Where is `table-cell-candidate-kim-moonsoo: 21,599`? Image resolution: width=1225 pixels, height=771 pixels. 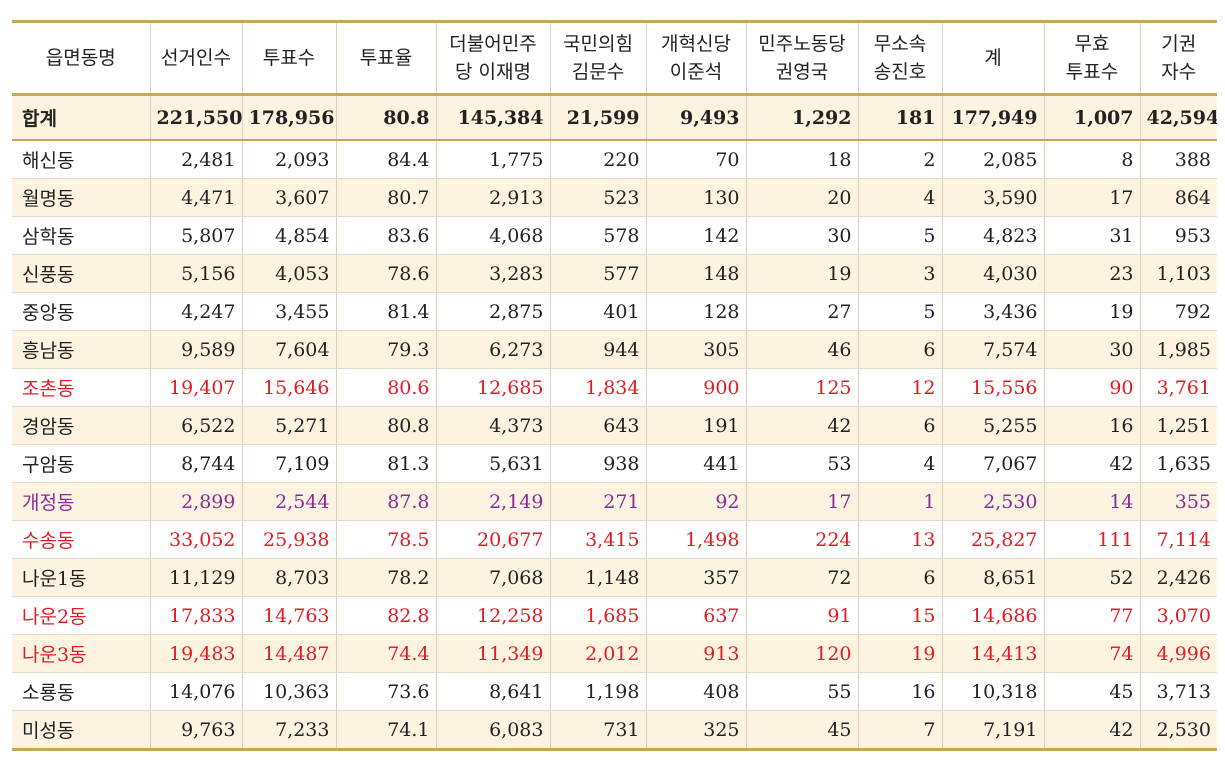
table-cell-candidate-kim-moonsoo: 21,599 is located at coordinates (598, 117).